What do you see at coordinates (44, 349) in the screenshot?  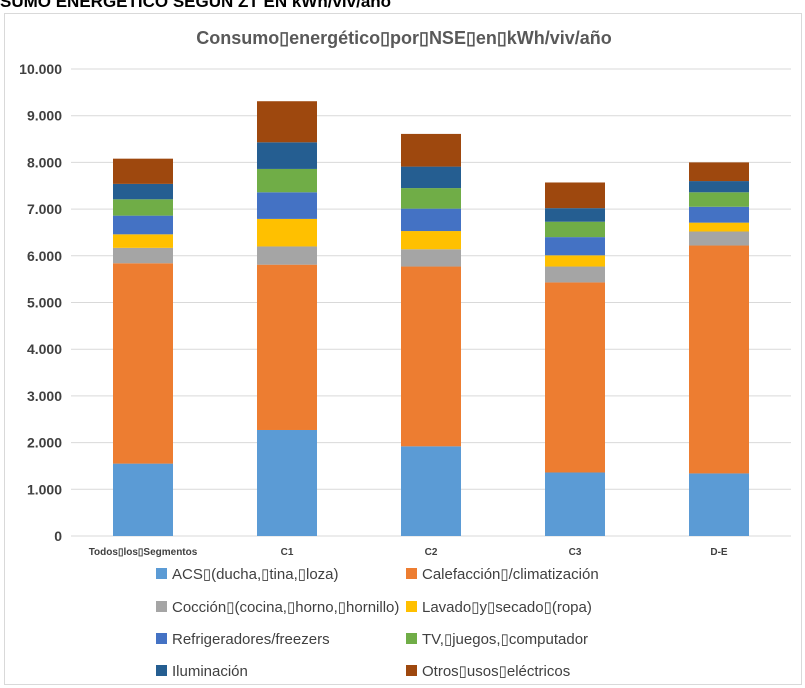 I see `y-tick-label: 4.000` at bounding box center [44, 349].